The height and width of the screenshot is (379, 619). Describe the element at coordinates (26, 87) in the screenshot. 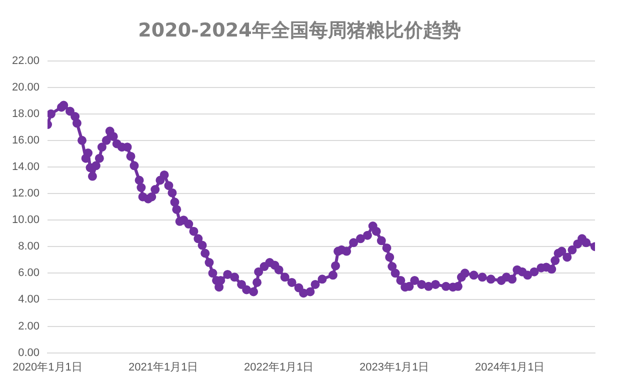

I see `y-tick-label: 20.00` at that location.